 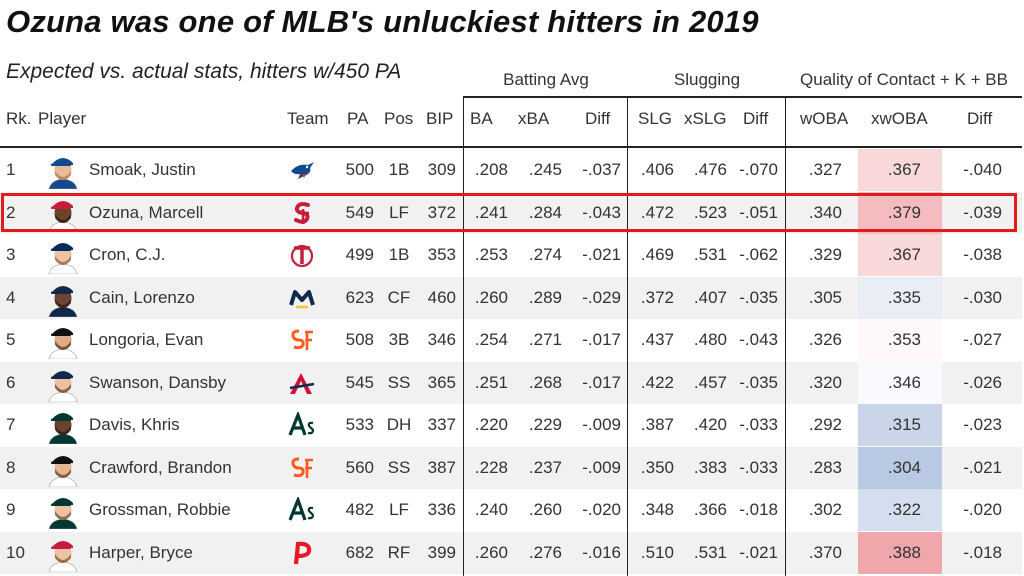 I want to click on cell-pa: 533, so click(x=359, y=424).